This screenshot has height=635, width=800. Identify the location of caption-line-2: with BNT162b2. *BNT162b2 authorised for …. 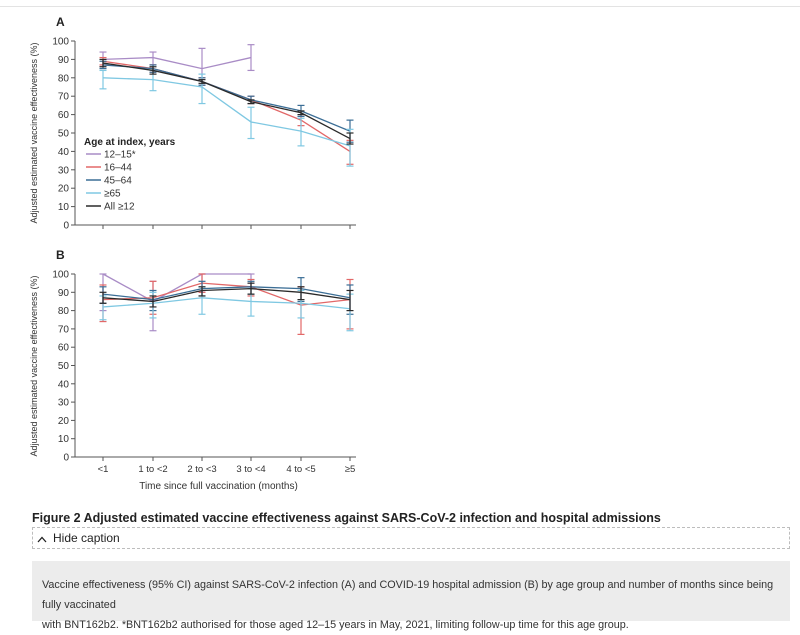
(335, 625).